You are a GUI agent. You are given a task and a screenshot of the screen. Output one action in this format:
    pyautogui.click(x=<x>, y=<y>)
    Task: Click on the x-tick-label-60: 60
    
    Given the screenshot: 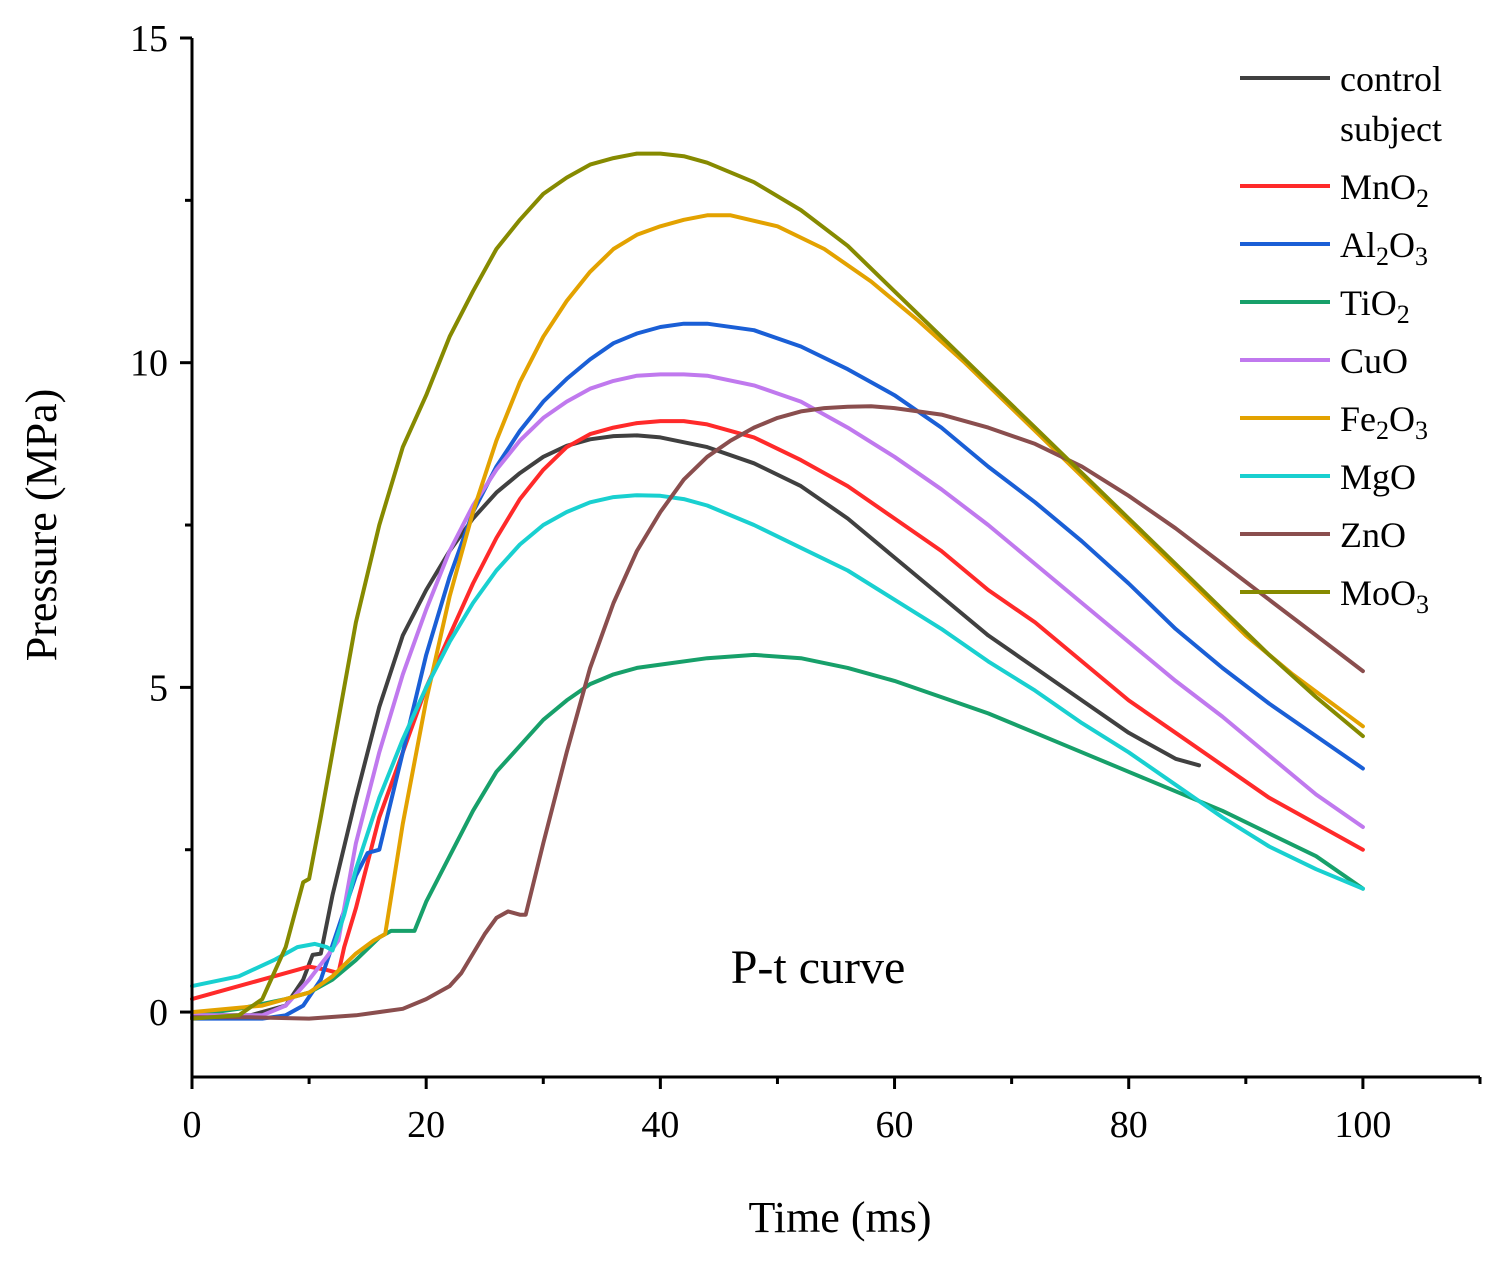 What is the action you would take?
    pyautogui.click(x=895, y=1125)
    